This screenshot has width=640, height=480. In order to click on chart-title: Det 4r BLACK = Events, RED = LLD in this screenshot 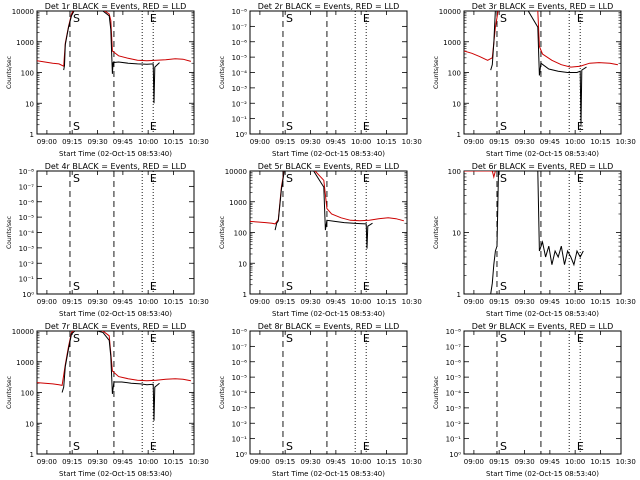, I will do `click(116, 166)`.